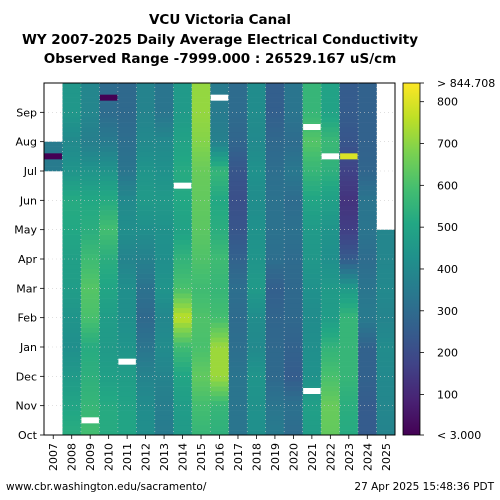 The image size is (500, 500). What do you see at coordinates (53, 156) in the screenshot?
I see `heatmap-marker` at bounding box center [53, 156].